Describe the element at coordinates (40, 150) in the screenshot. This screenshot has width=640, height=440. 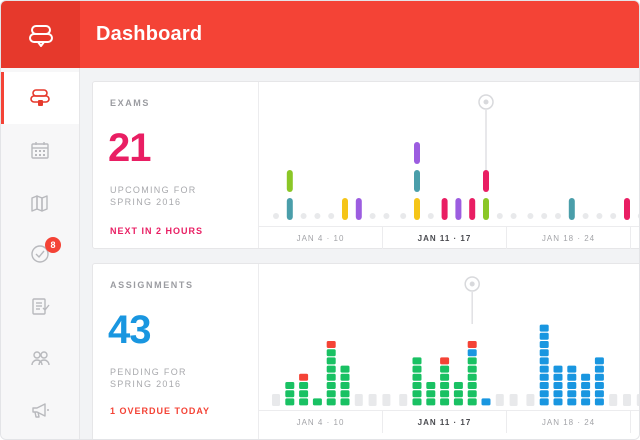
I see `sidebar-item-calendar` at that location.